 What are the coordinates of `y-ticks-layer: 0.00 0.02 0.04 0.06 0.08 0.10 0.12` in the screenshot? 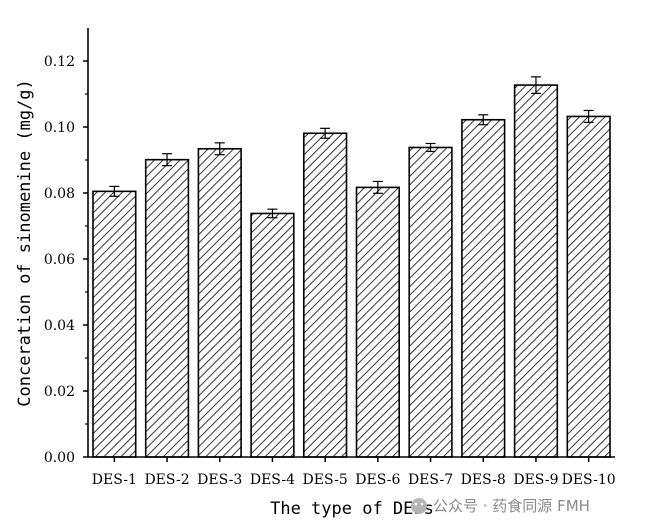 It's located at (66, 260).